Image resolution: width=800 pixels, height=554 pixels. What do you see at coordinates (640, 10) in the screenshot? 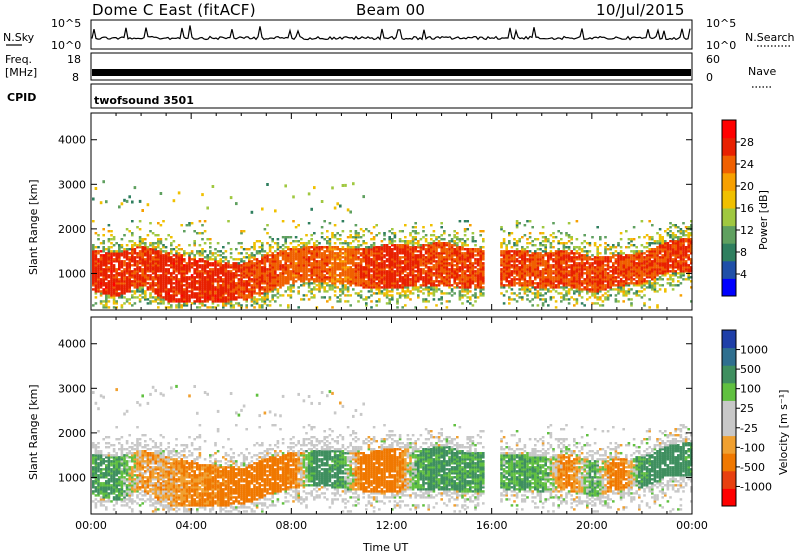
I see `date-label: 10/Jul/2015` at bounding box center [640, 10].